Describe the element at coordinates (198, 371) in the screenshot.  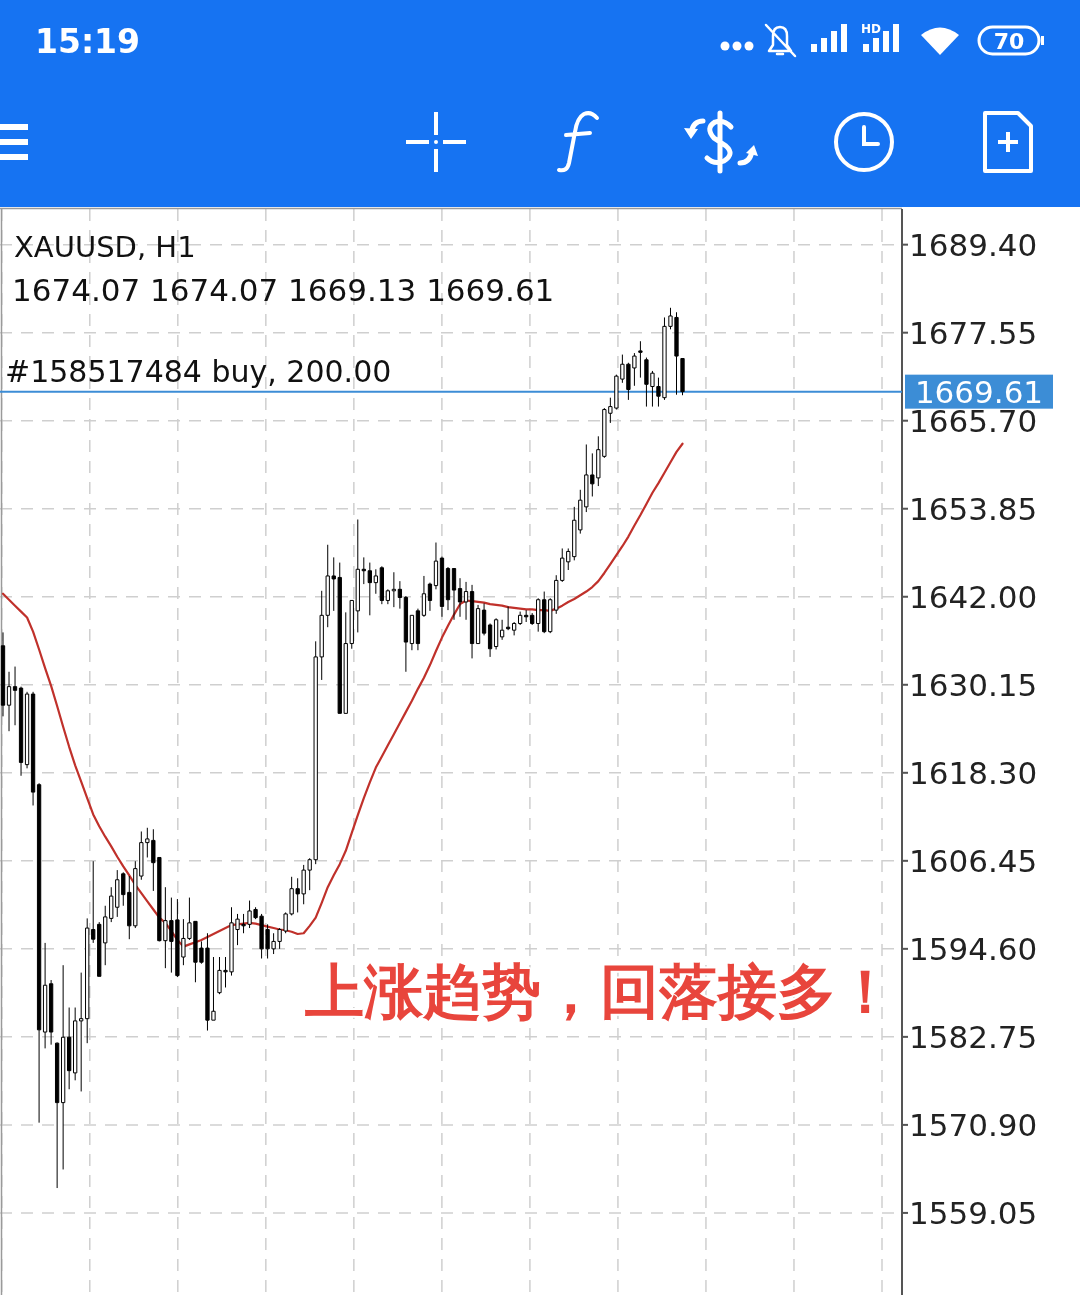
I see `annotation: #158517484 buy, 200.00` at that location.